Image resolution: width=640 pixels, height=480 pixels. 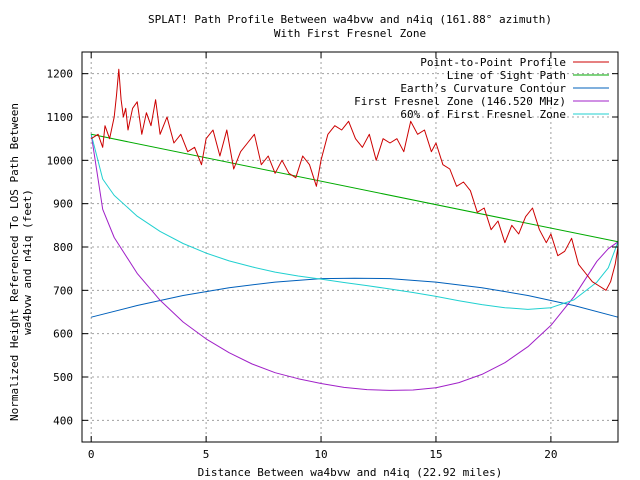 I want to click on y-tick-label: 400, so click(x=63, y=420).